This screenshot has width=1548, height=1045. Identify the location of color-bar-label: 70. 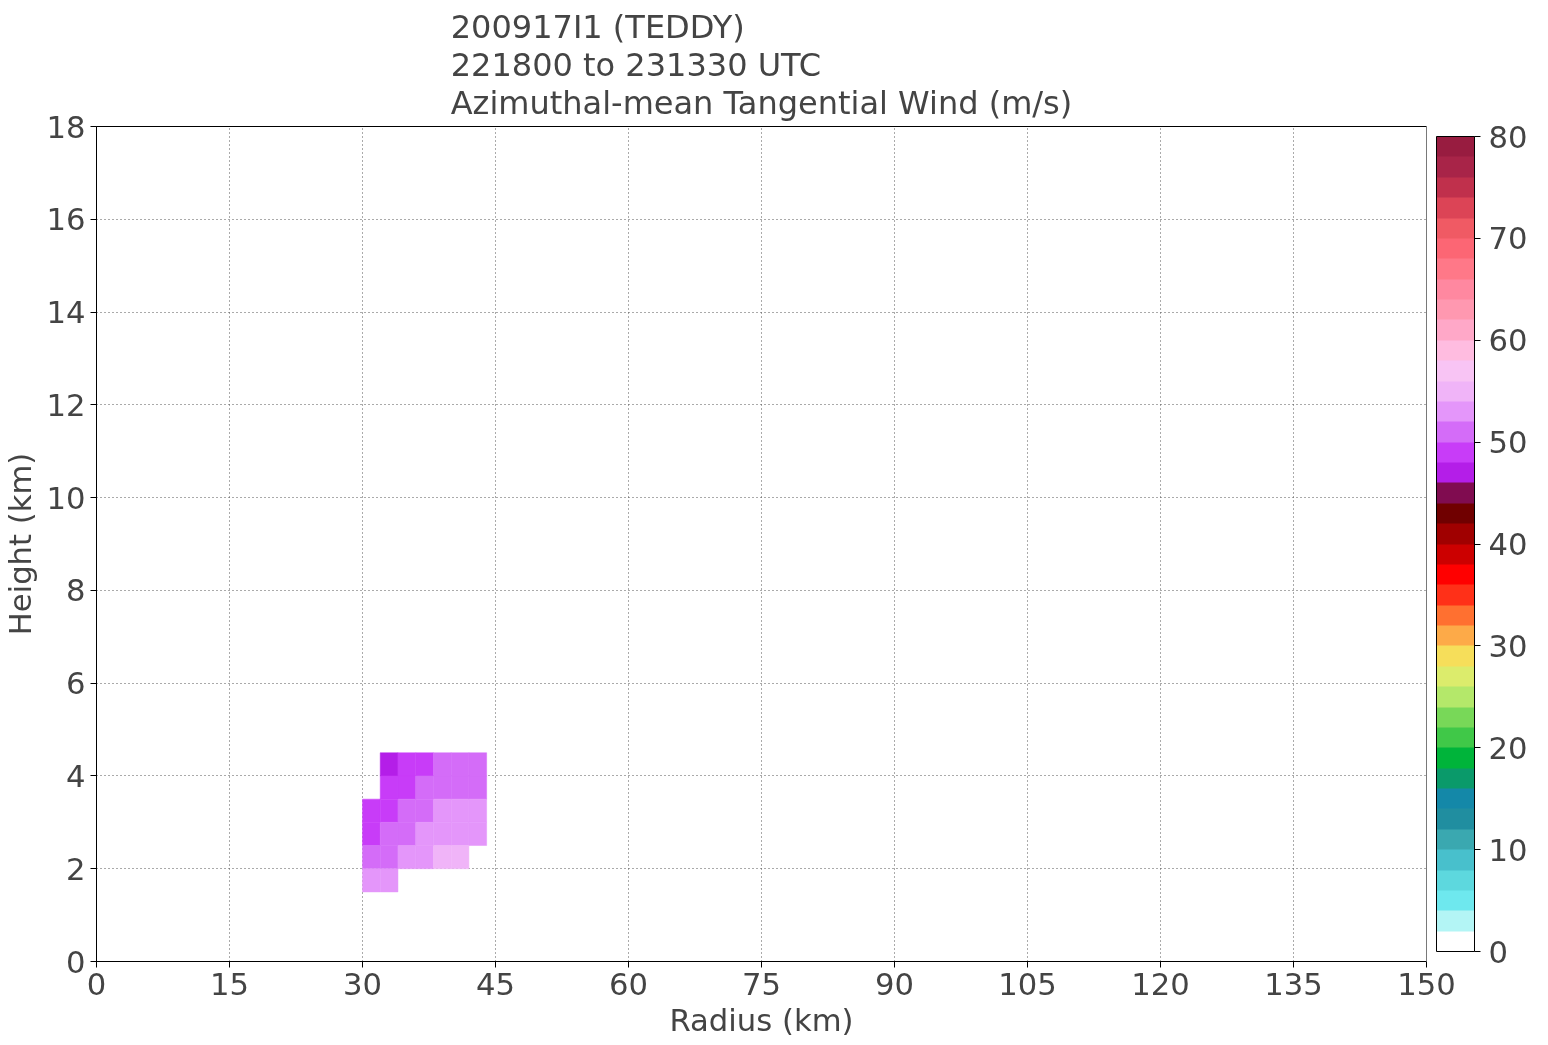
(1508, 239).